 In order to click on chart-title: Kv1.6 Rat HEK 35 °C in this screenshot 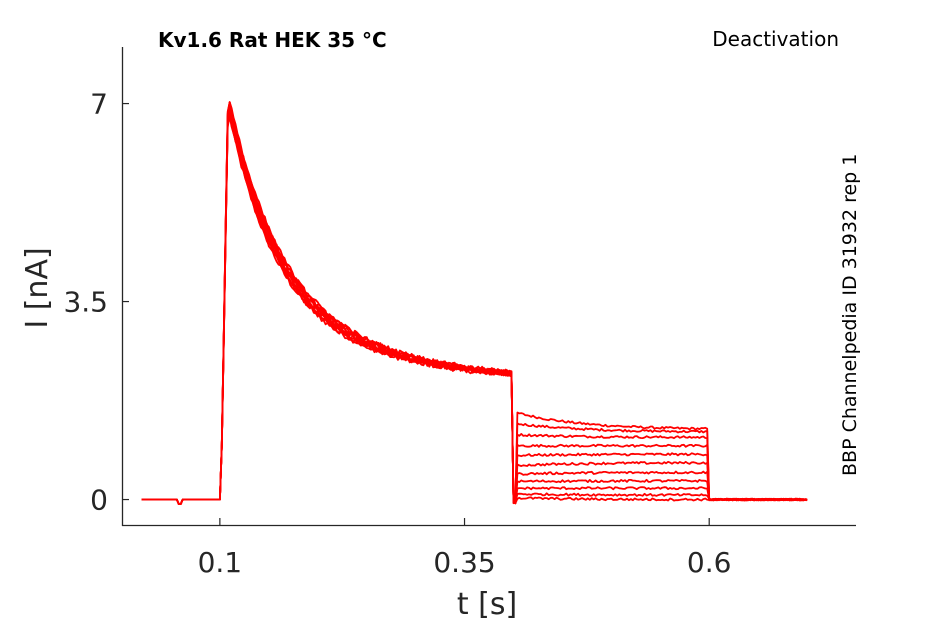, I will do `click(272, 40)`.